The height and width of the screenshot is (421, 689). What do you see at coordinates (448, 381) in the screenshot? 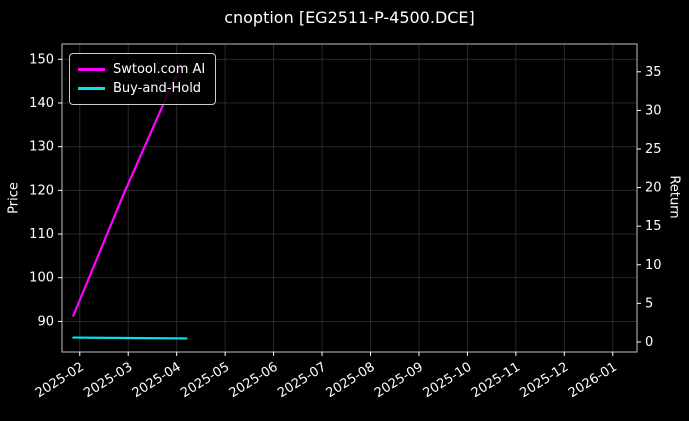
I see `svg-text: 2025-10` at bounding box center [448, 381].